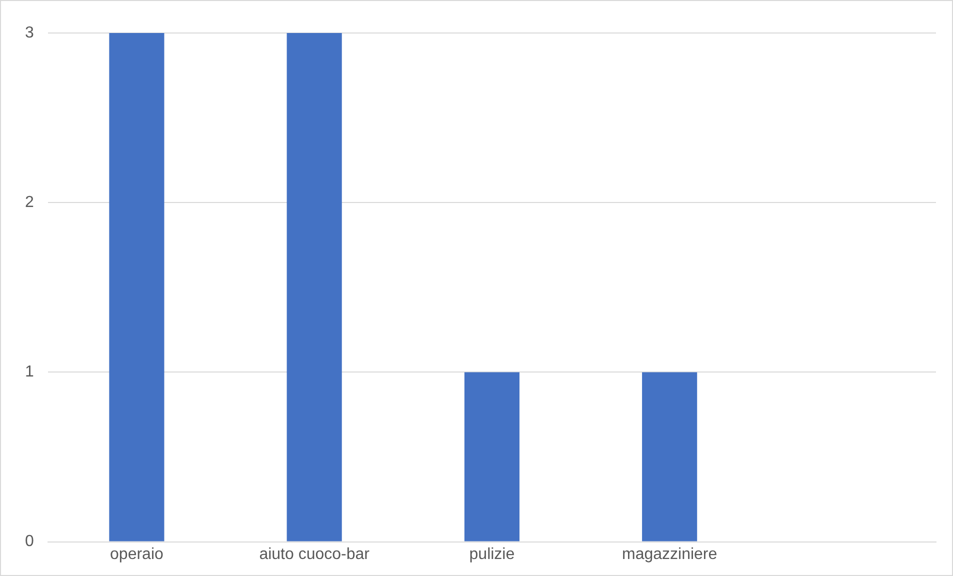 The width and height of the screenshot is (953, 576). What do you see at coordinates (29, 33) in the screenshot?
I see `y-tick-label: 3` at bounding box center [29, 33].